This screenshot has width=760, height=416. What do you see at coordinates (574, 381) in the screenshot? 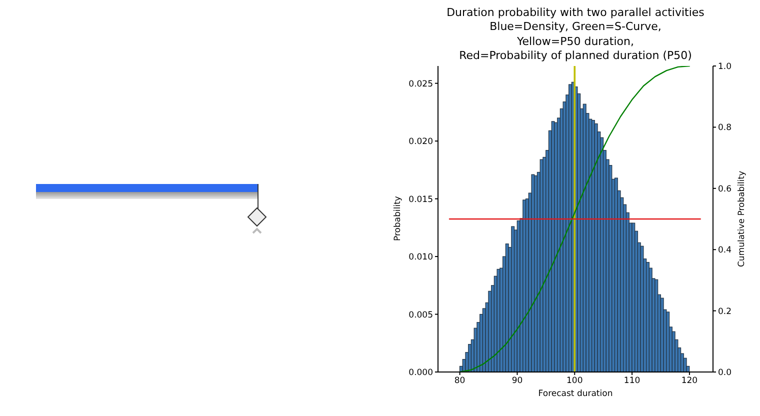
I see `x-tick-label: 100` at bounding box center [574, 381].